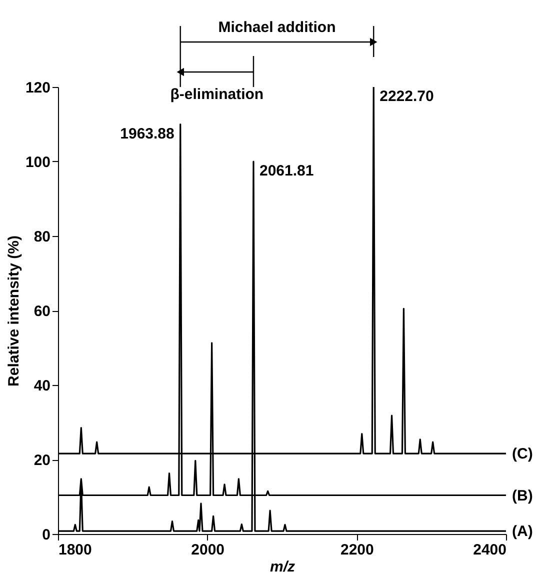  Describe the element at coordinates (13, 311) in the screenshot. I see `y-axis-title: Relative intensity (%)` at that location.